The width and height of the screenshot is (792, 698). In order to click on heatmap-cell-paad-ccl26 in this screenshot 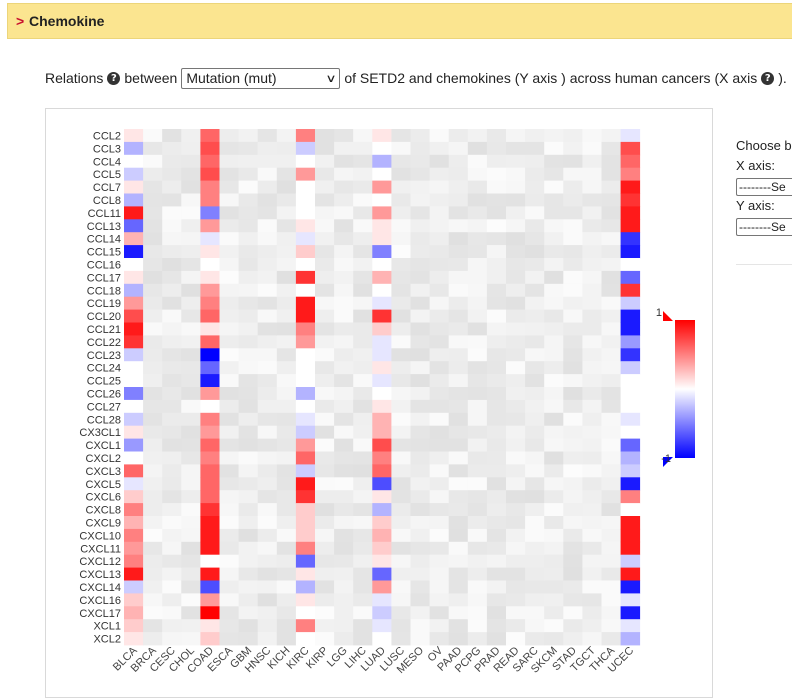, I will do `click(458, 394)`.